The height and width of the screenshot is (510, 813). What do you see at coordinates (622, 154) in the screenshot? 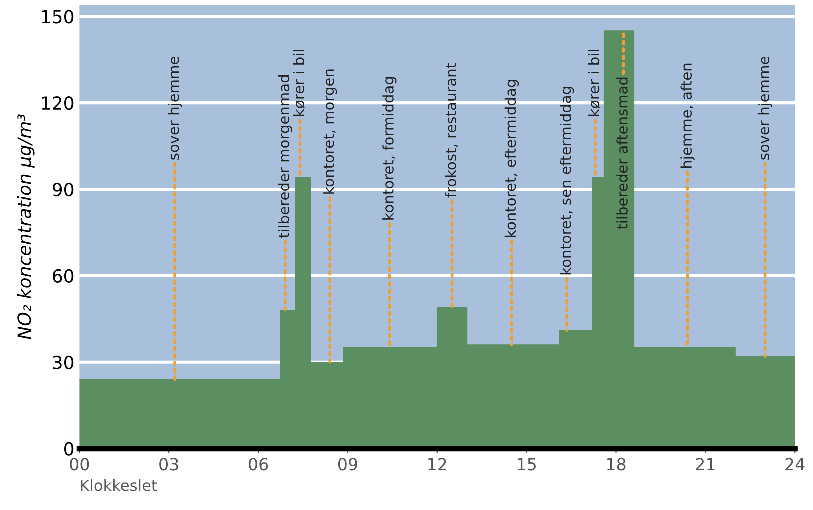
I see `annotation: tilbereder aftensmad` at bounding box center [622, 154].